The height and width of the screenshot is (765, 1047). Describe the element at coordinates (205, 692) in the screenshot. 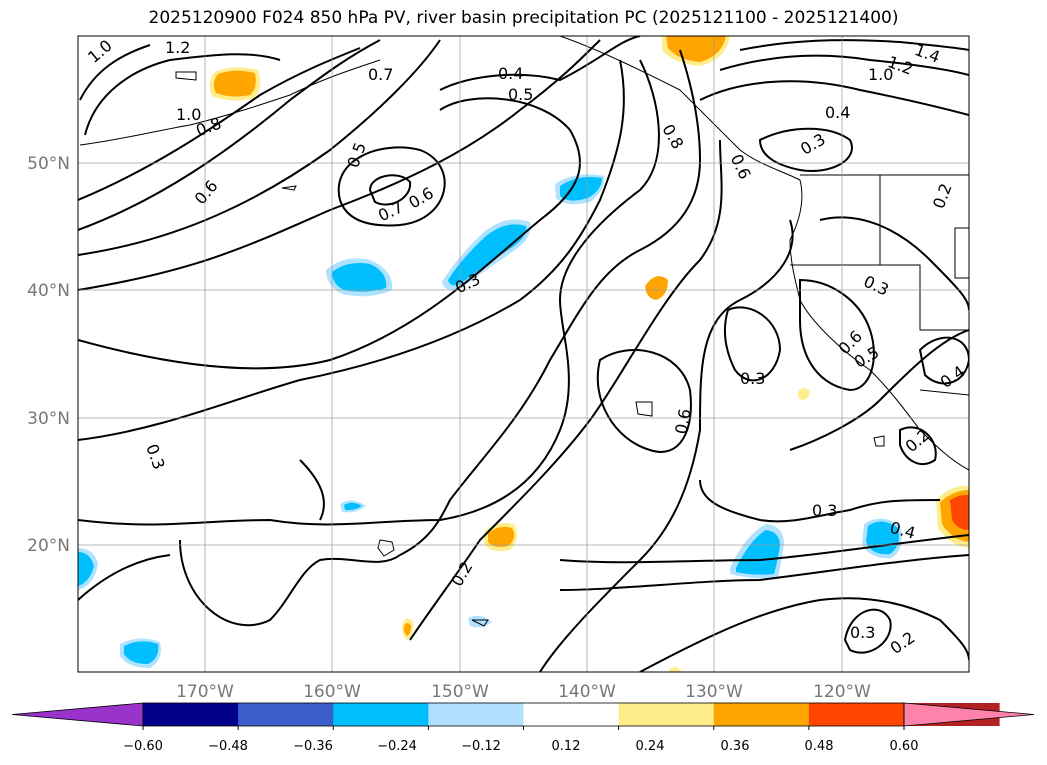

I see `lon-label: 170°W` at that location.